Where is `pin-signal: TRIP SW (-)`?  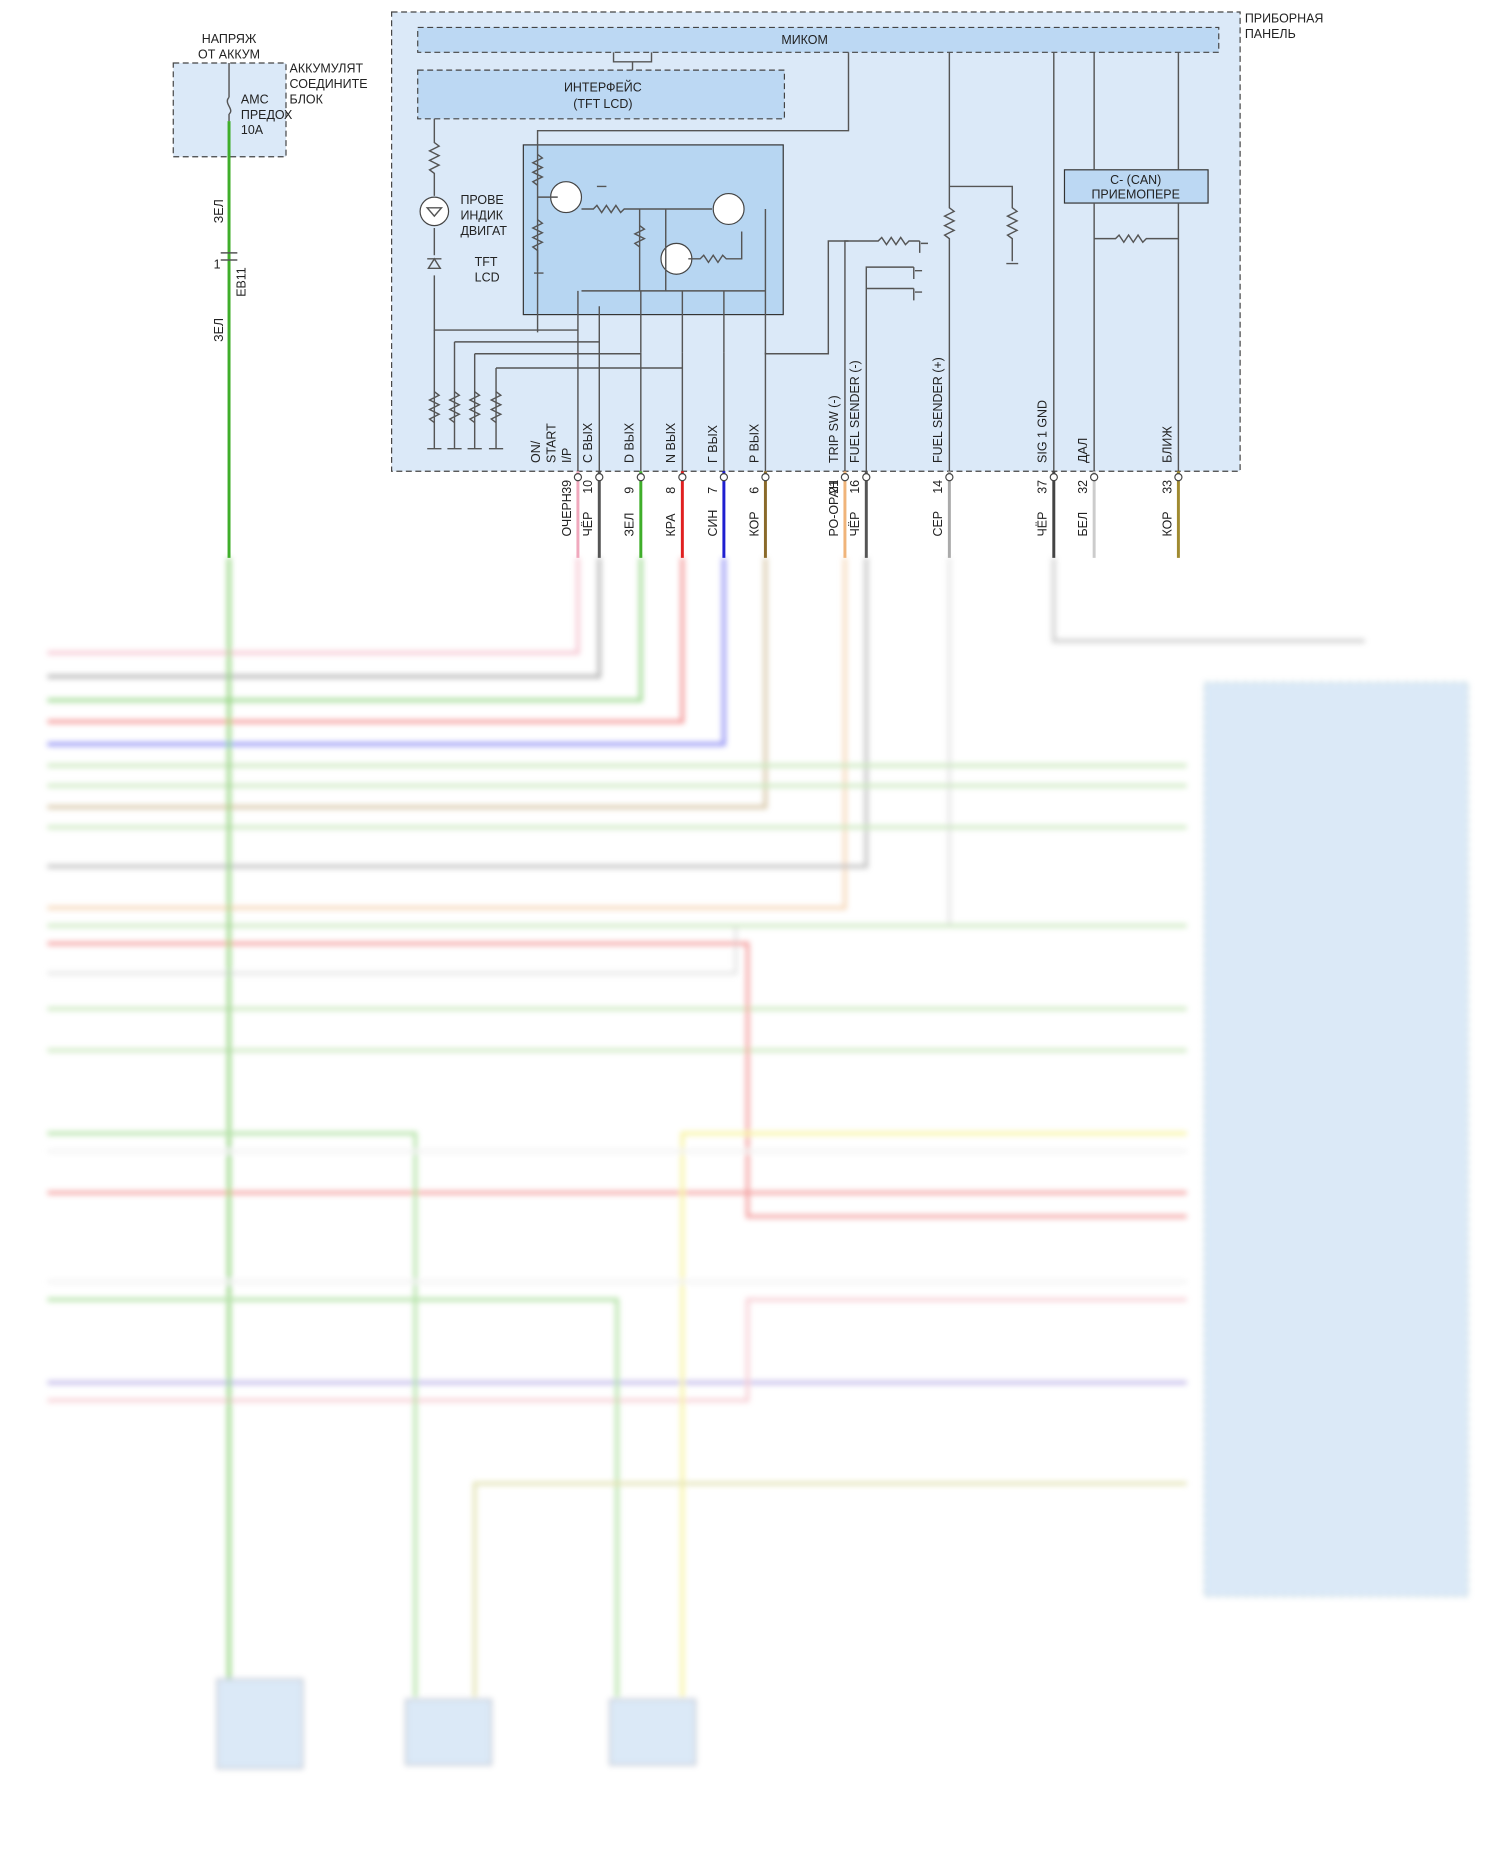
pin-signal: TRIP SW (-) is located at coordinates (834, 429).